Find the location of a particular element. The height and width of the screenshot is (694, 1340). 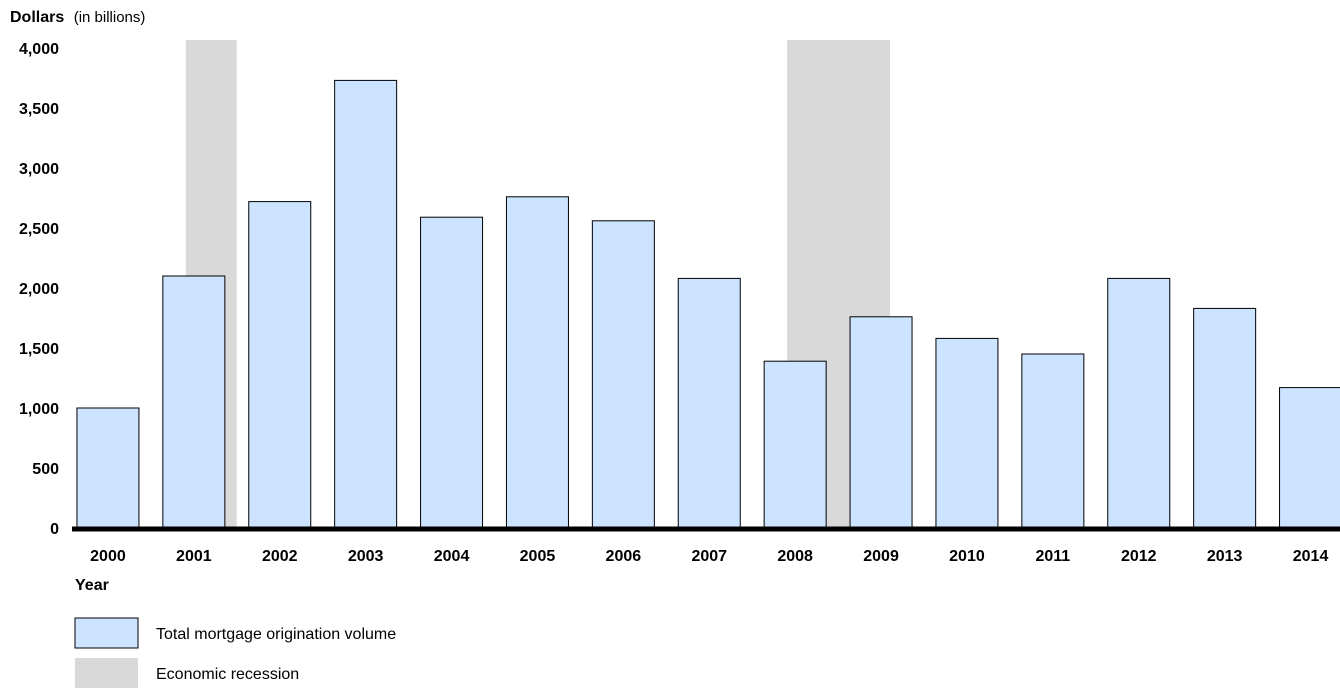

x-tick-label-2000: 2000 is located at coordinates (108, 556).